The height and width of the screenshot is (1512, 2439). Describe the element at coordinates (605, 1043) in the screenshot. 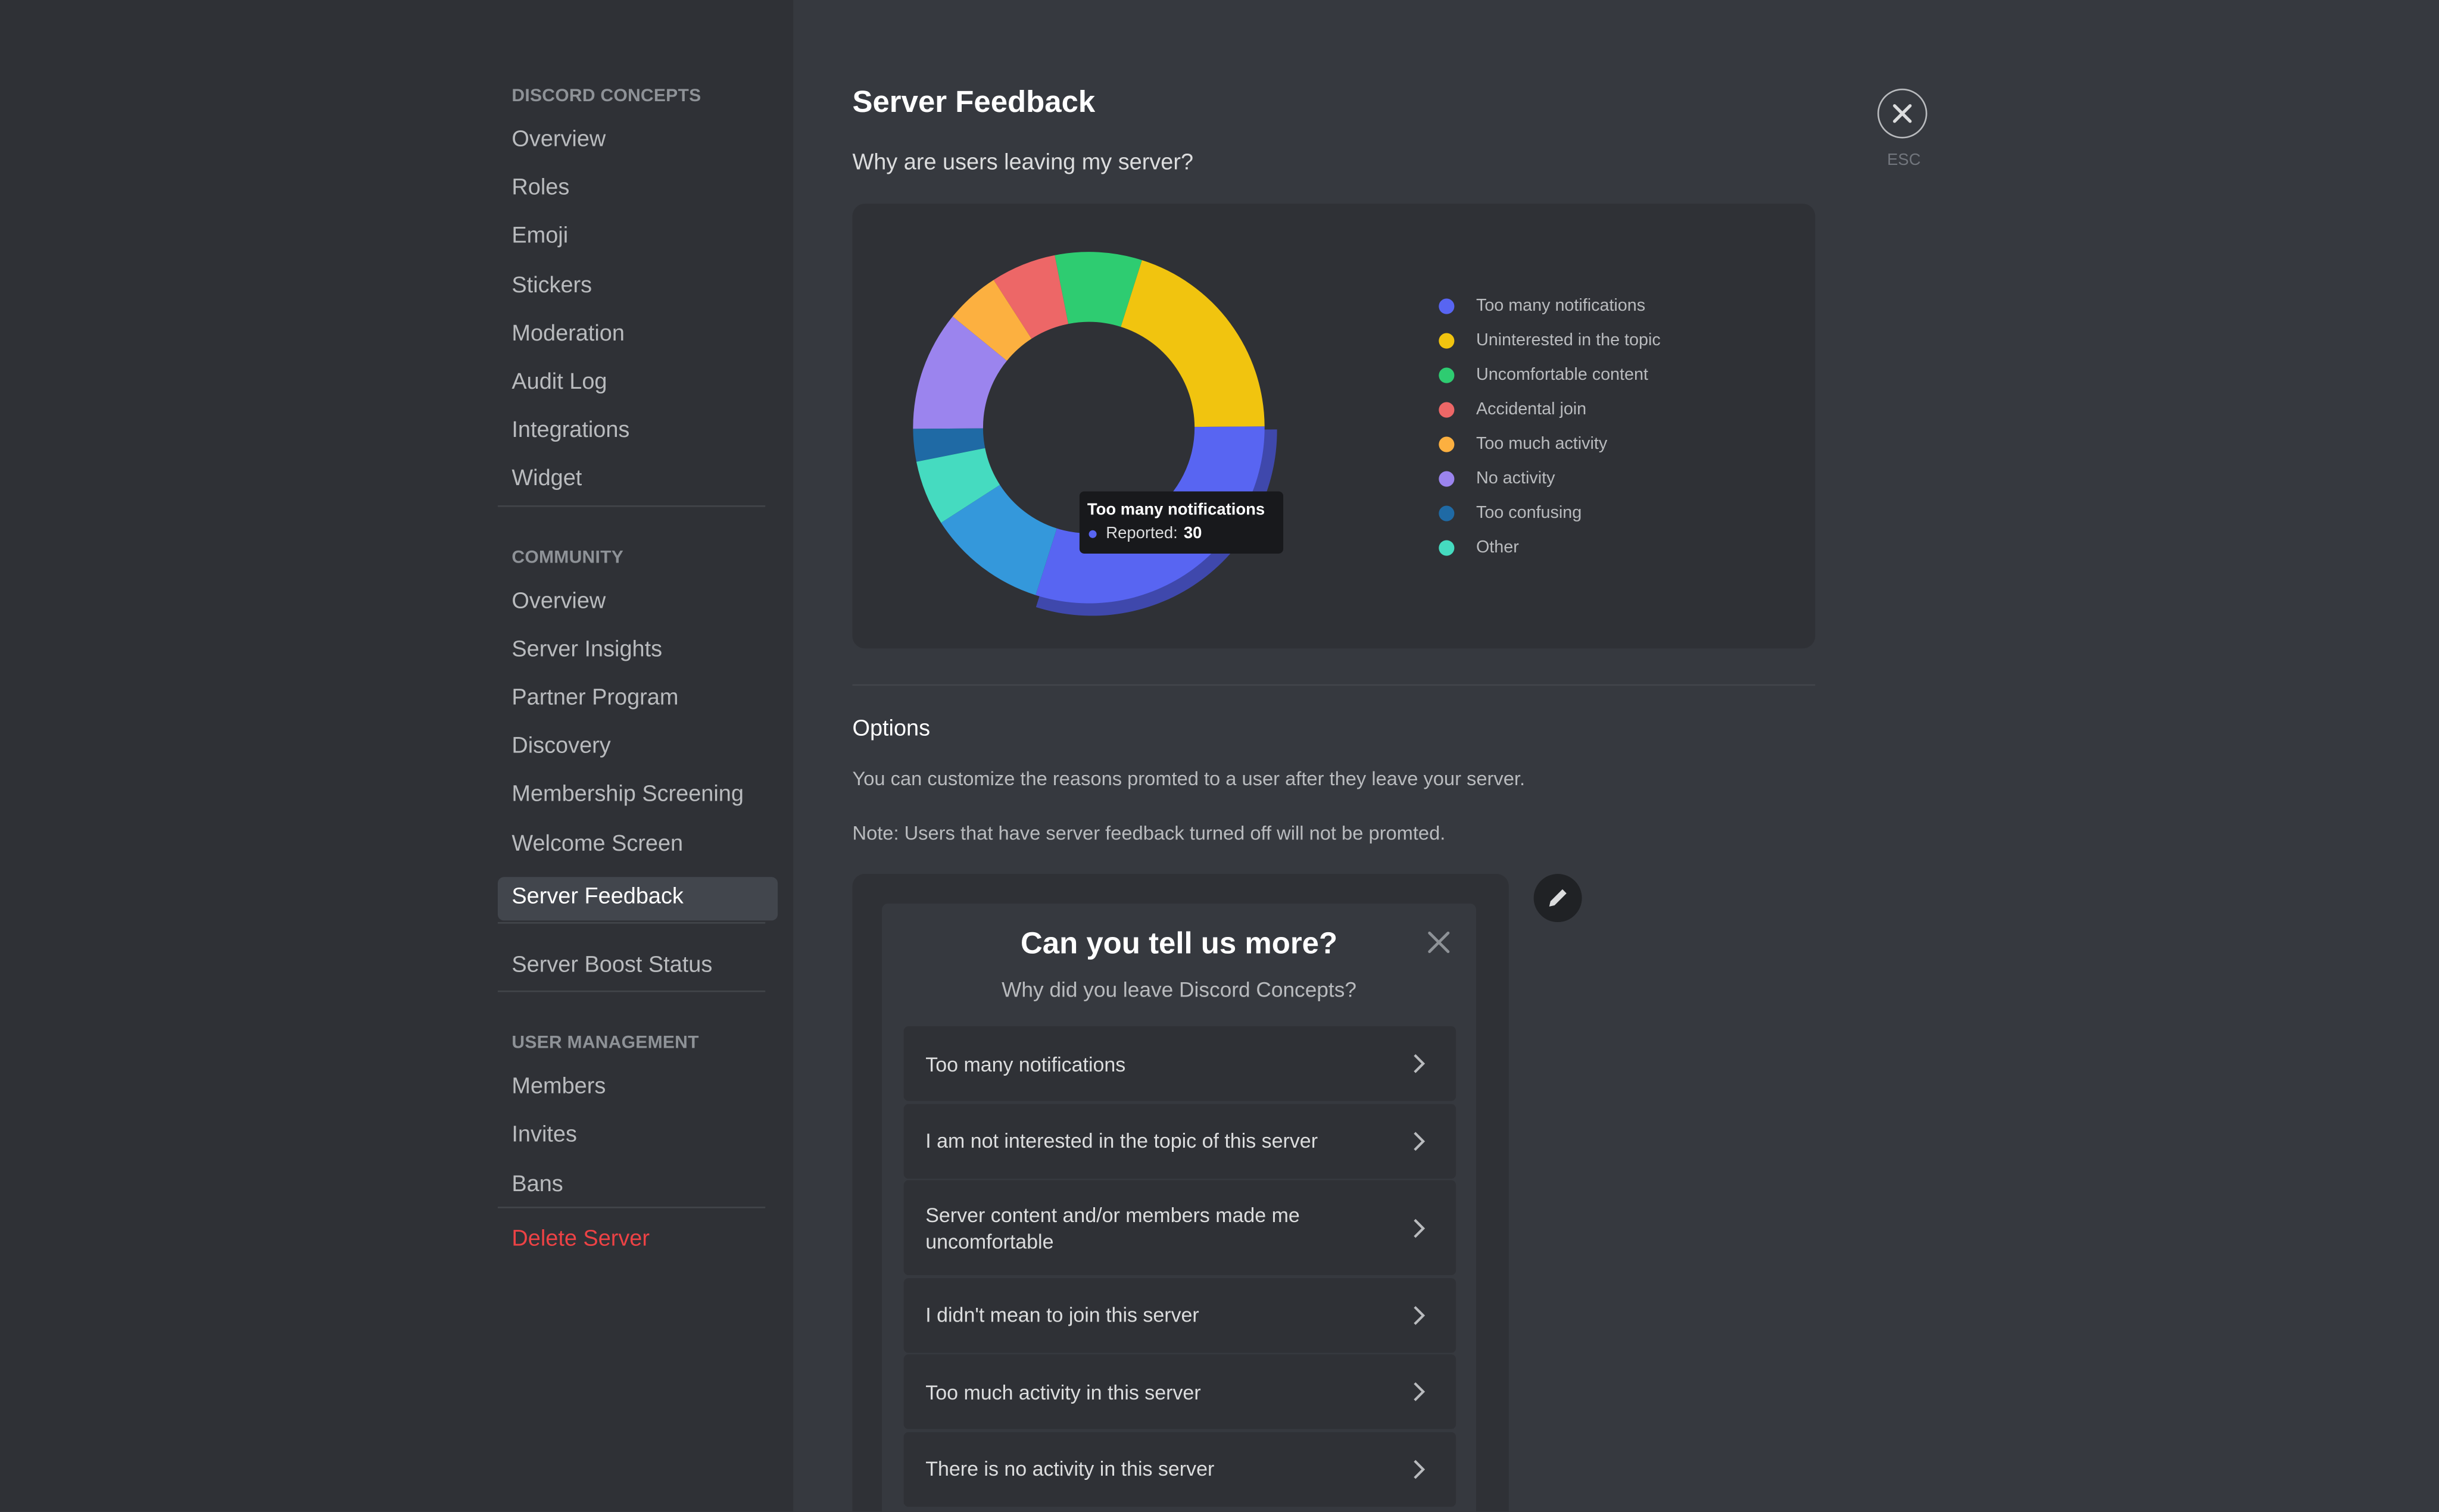

I see `sidebar-section-header: USER MANAGEMENT` at that location.